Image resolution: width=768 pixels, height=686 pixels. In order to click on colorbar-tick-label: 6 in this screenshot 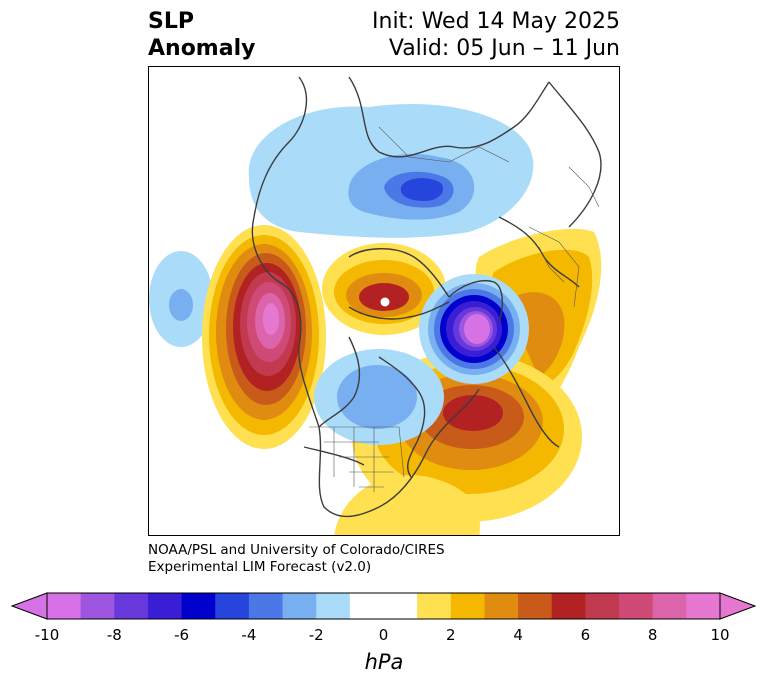, I will do `click(585, 635)`.